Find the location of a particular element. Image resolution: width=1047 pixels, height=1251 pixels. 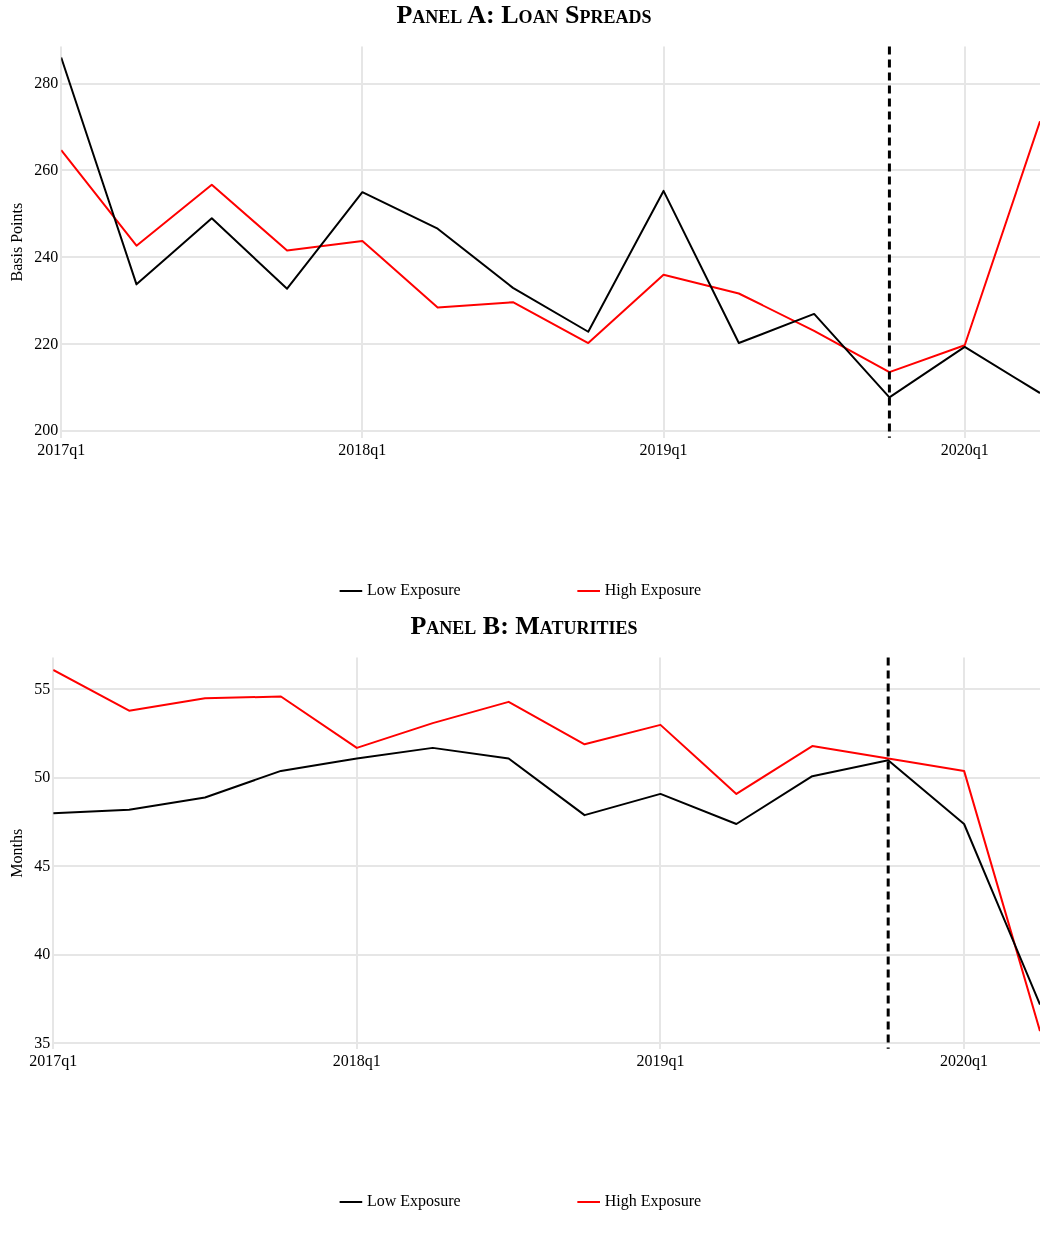

y-tick-label: 55 is located at coordinates (42, 688).